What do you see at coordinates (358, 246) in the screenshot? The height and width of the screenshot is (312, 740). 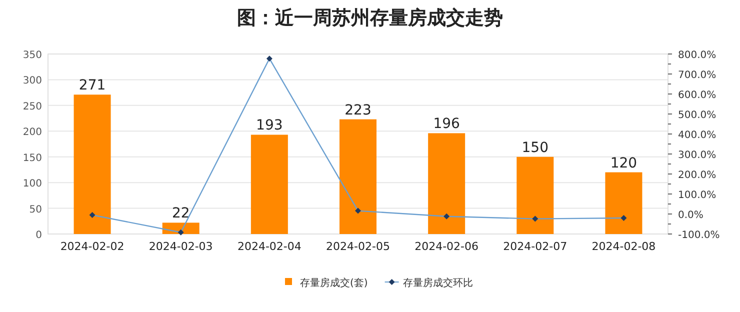 I see `x-tick-label: 2024-02-05` at bounding box center [358, 246].